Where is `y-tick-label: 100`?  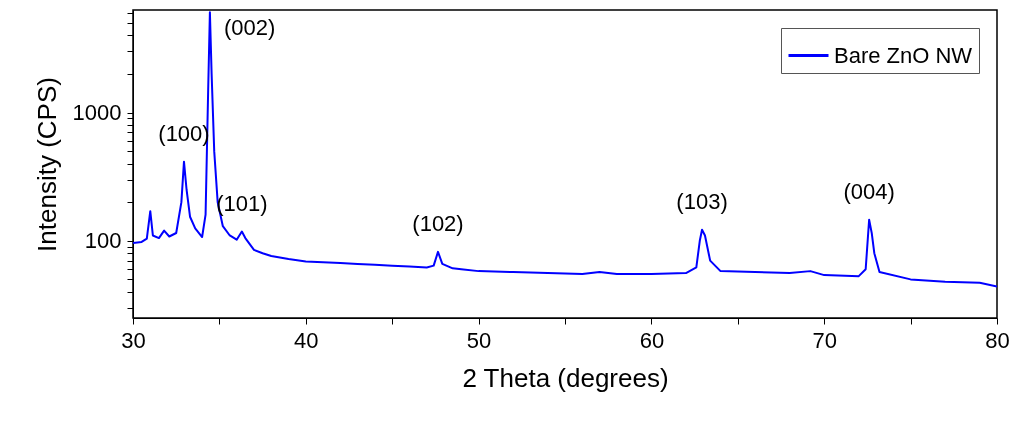 y-tick-label: 100 is located at coordinates (103, 241).